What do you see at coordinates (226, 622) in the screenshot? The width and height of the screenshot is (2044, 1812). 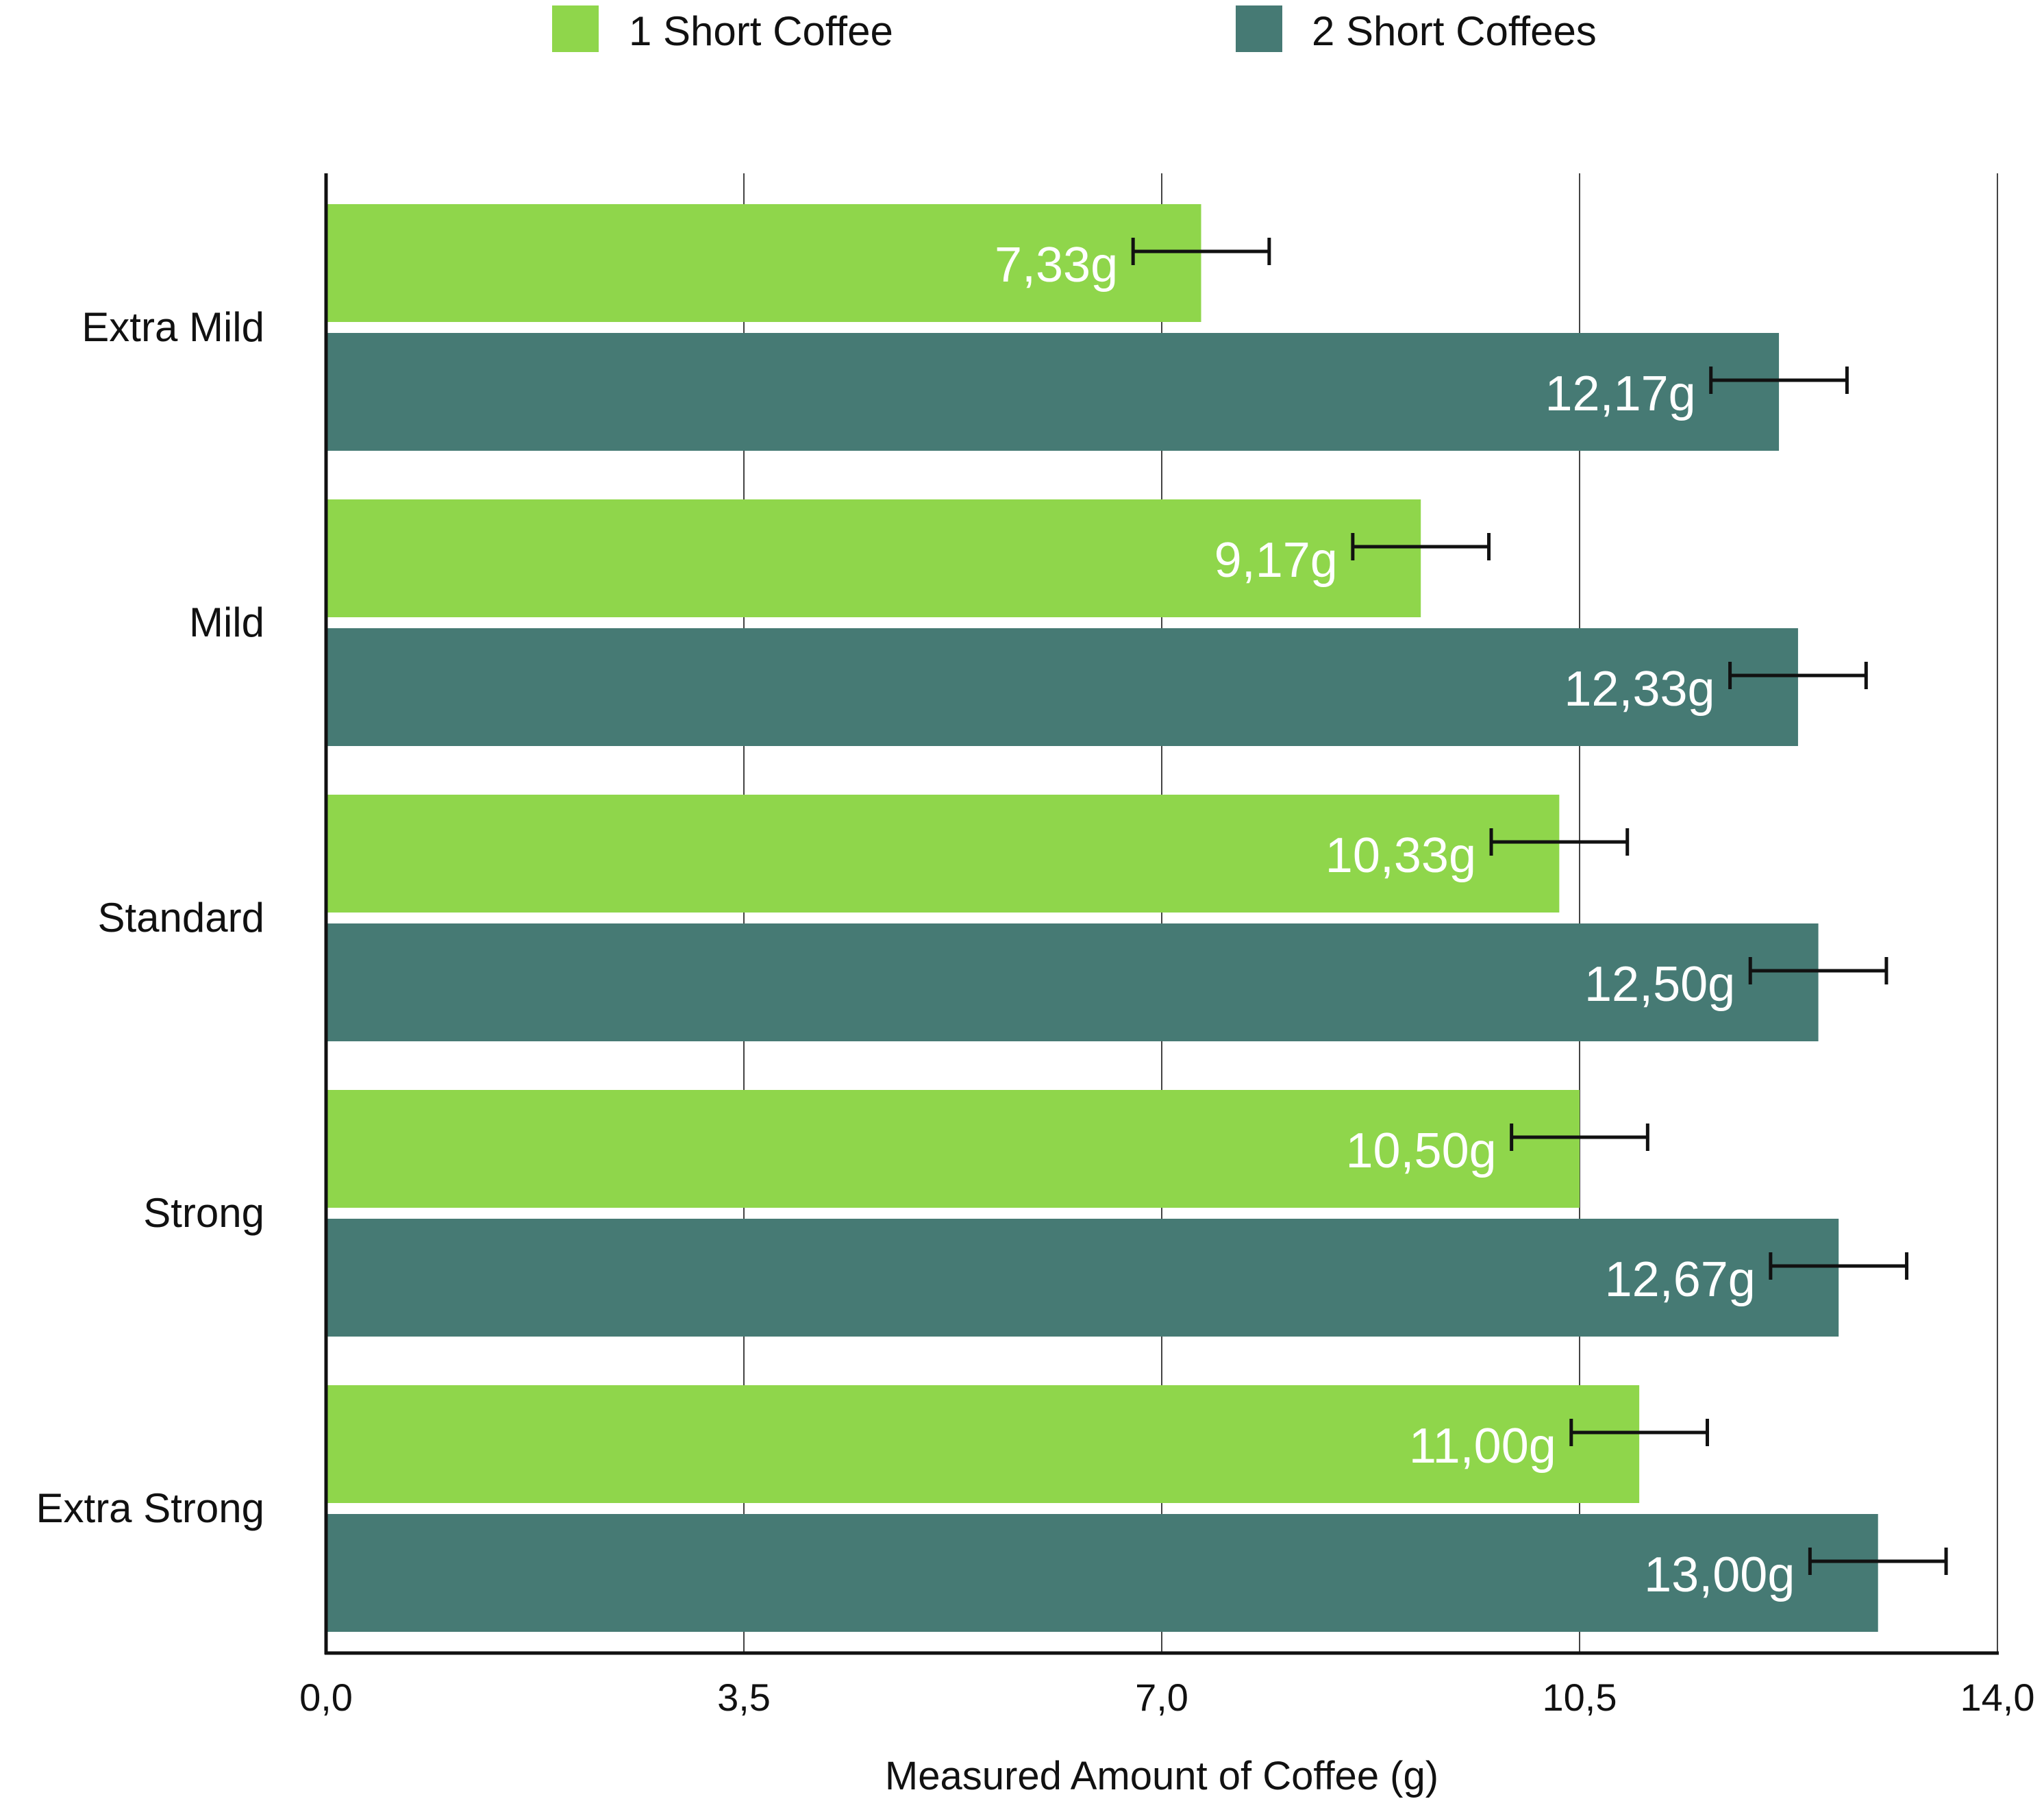 I see `category-label: Mild` at bounding box center [226, 622].